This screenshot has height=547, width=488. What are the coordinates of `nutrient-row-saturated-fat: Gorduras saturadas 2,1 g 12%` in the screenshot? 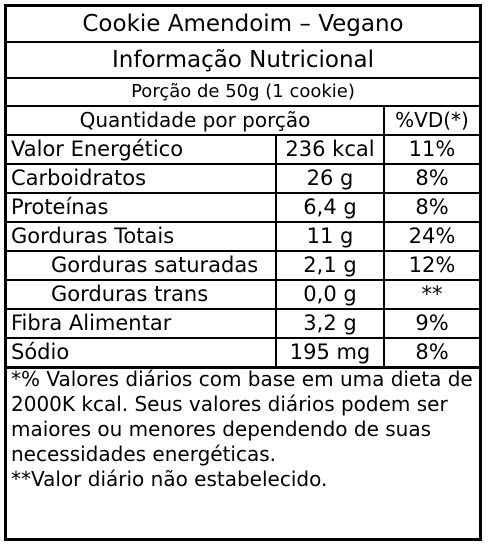 It's located at (243, 266).